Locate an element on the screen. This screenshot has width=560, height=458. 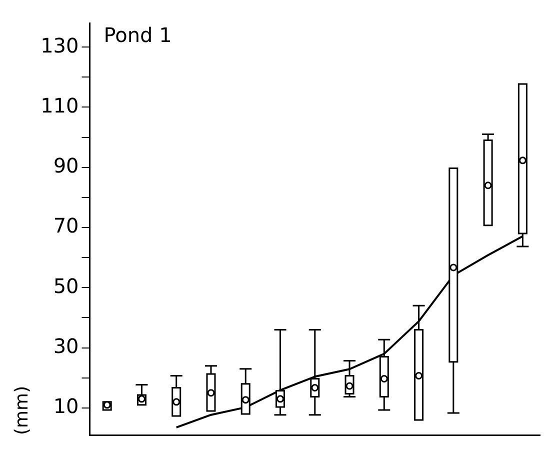
chart-title: Pond 1 is located at coordinates (138, 35).